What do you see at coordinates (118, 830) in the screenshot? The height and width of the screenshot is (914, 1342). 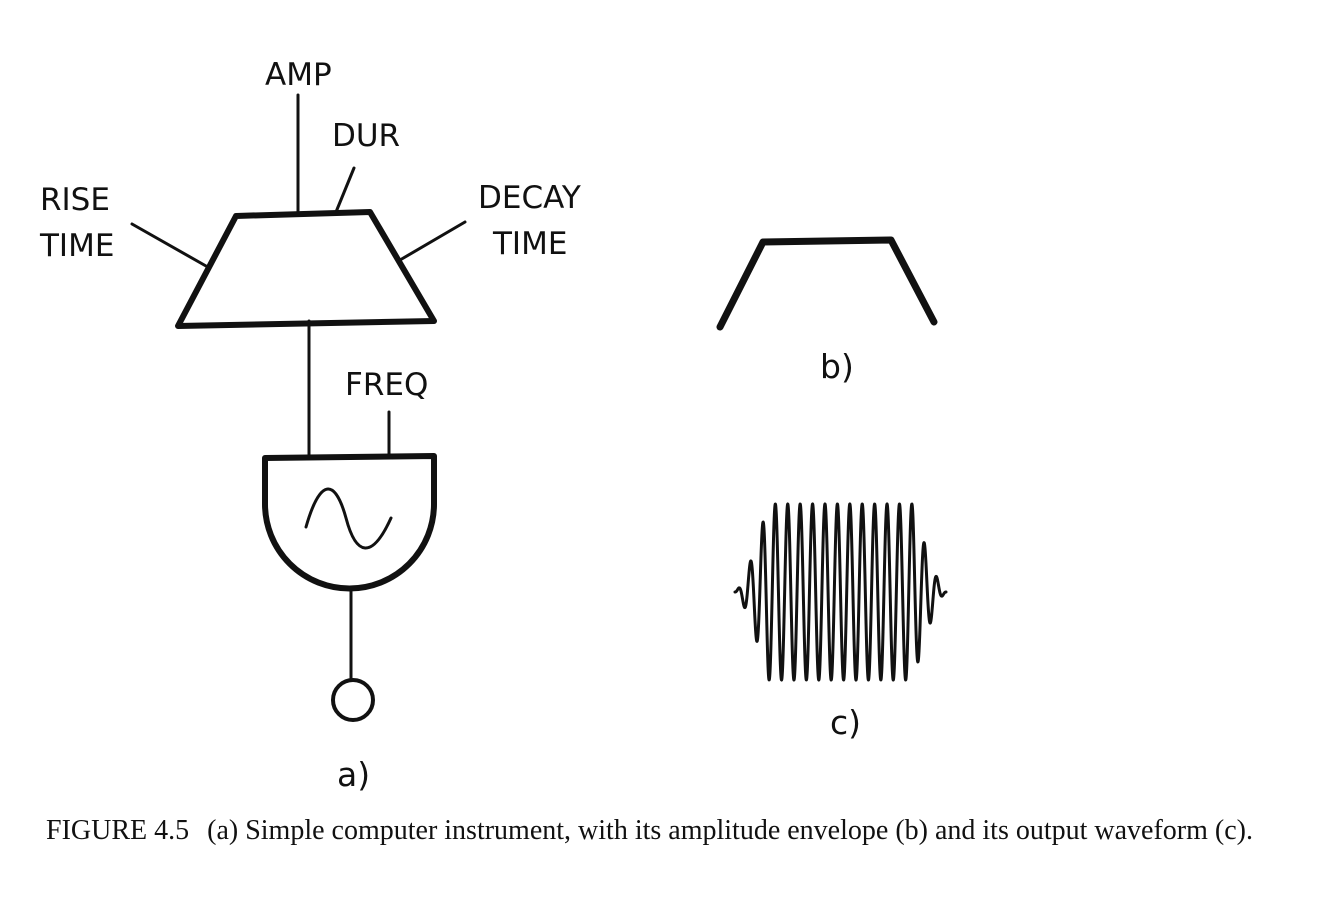 I see `figure-number: FIGURE 4.5` at bounding box center [118, 830].